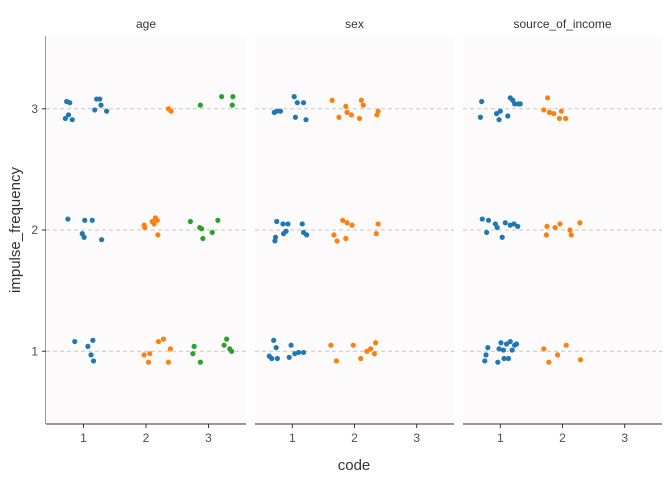  Describe the element at coordinates (416, 438) in the screenshot. I see `x-tick-label: 3` at that location.